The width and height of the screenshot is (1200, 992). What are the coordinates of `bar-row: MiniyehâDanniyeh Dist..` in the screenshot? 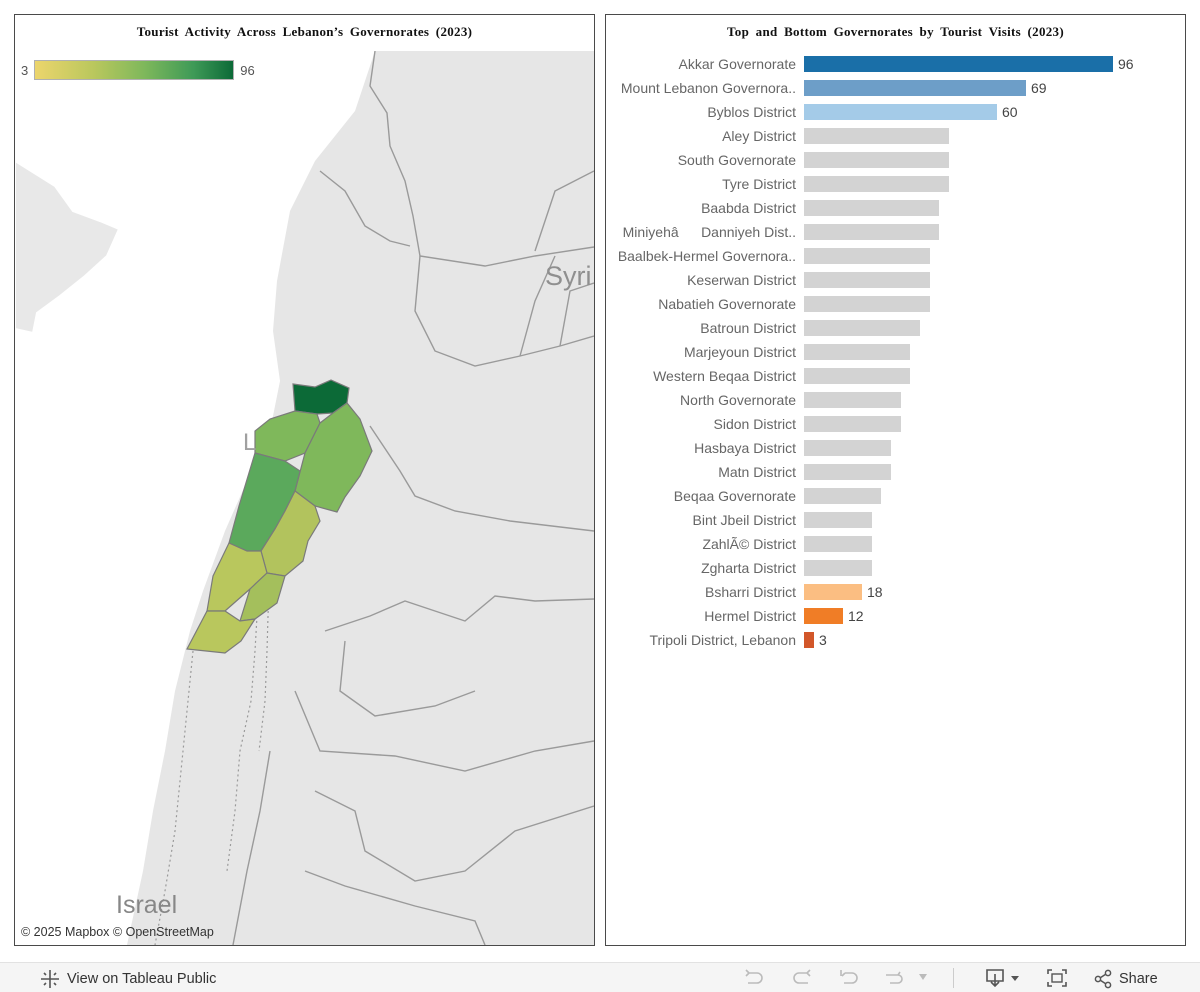 It's located at (895, 232).